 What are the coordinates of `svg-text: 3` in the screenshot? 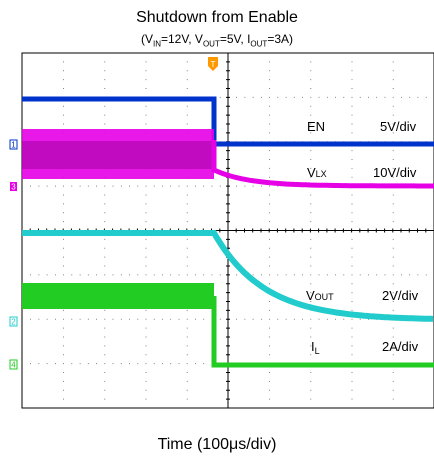 It's located at (13, 187).